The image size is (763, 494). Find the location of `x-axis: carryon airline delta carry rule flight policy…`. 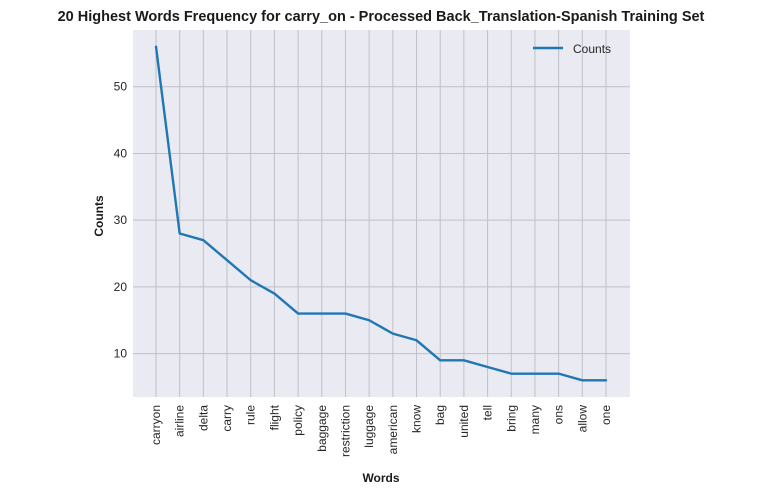

x-axis: carryon airline delta carry rule flight policy… is located at coordinates (381, 430).